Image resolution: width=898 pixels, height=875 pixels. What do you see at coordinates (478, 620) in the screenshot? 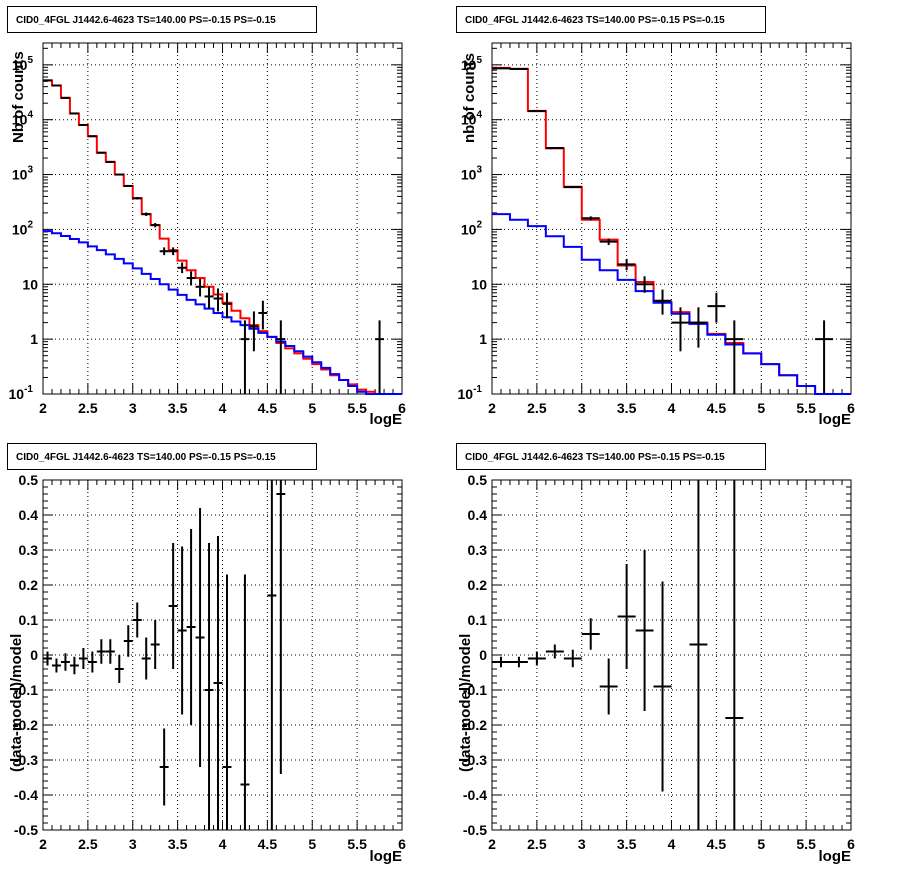
I see `y-tick-label: 0.1` at bounding box center [478, 620].